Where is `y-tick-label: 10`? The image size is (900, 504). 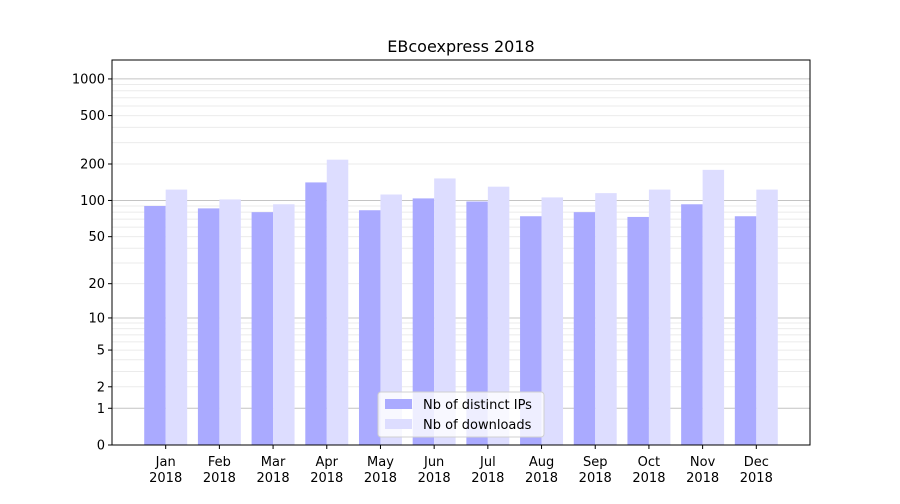
y-tick-label: 10 is located at coordinates (96, 318).